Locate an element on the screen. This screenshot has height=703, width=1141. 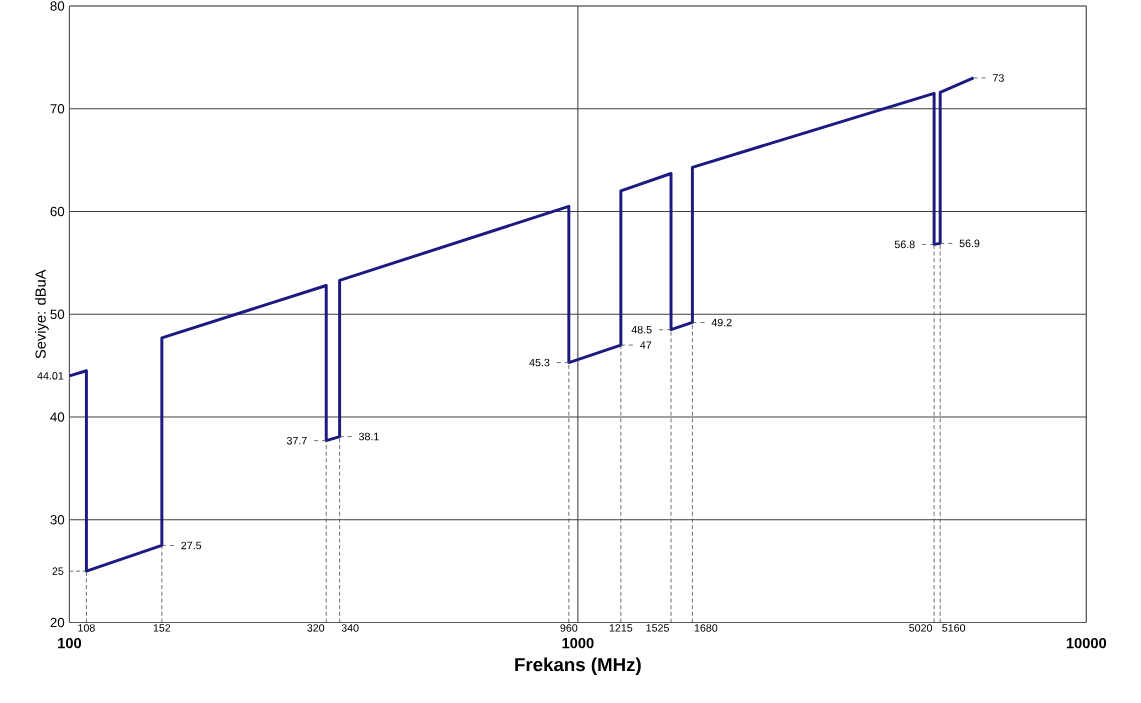
annotation: 38.1 is located at coordinates (368, 436).